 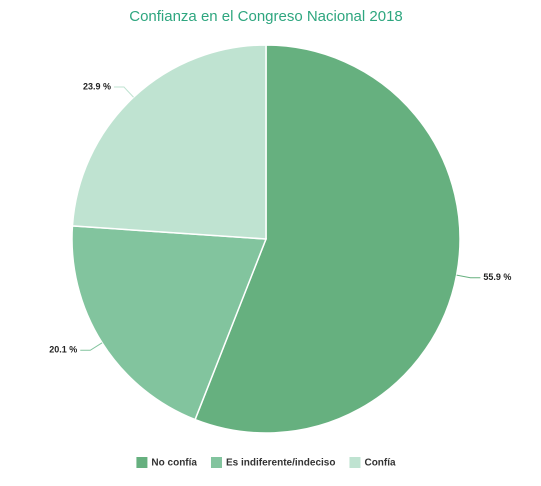 I want to click on pie-slice, so click(x=169, y=142).